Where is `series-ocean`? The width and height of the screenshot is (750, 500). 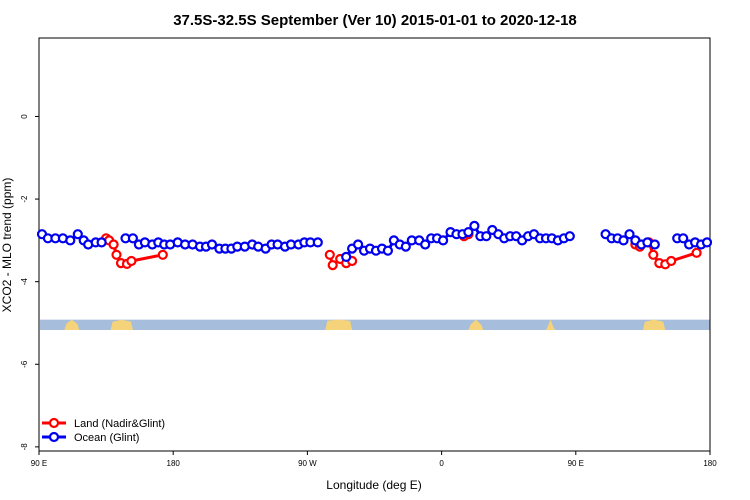
series-ocean is located at coordinates (374, 241).